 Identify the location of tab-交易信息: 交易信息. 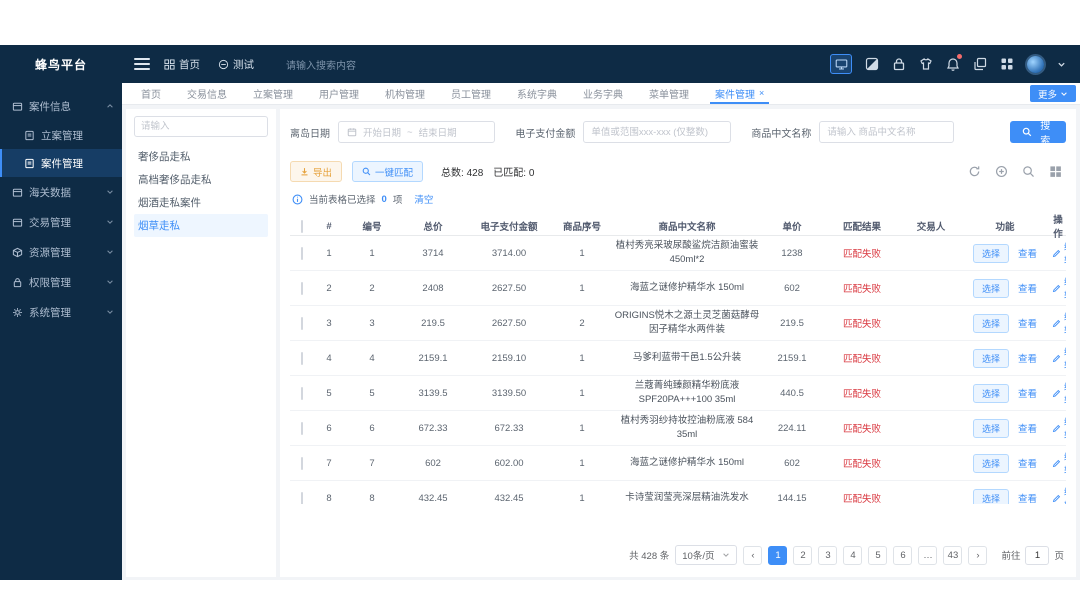
(207, 93).